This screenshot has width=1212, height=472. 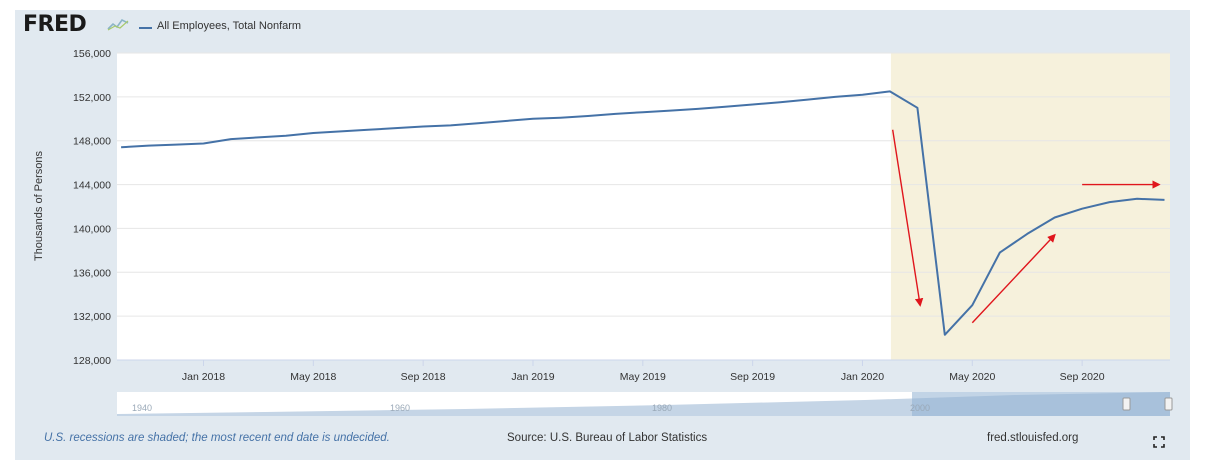 I want to click on site-link: fred.stlouisfed.org, so click(x=1033, y=438).